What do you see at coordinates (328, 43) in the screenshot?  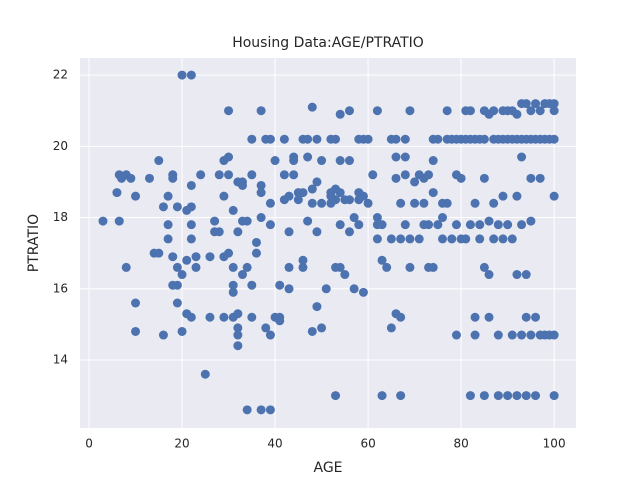 I see `chart-title: Housing Data:AGE/PTRATIO` at bounding box center [328, 43].